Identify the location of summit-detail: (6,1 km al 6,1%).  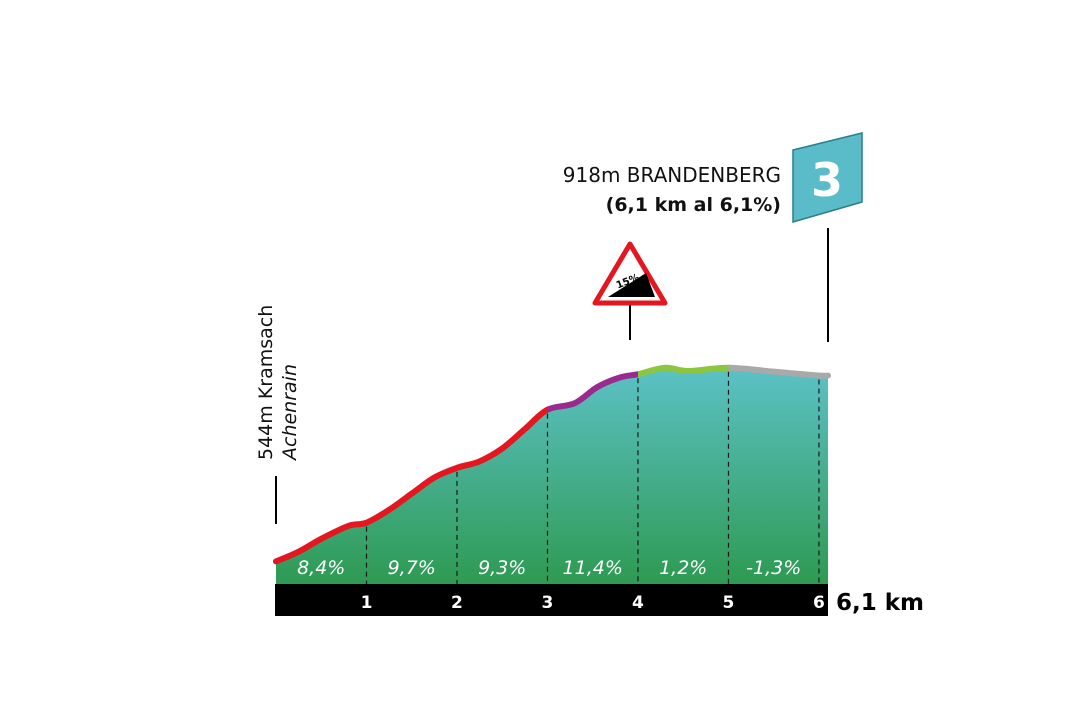
(693, 205).